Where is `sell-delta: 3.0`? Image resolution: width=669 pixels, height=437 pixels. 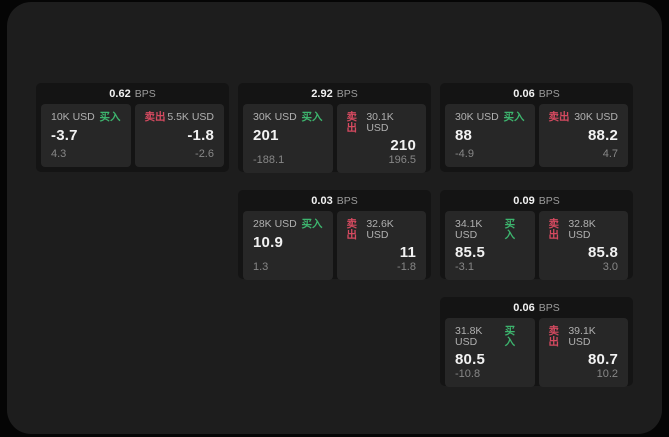 sell-delta: 3.0 is located at coordinates (610, 266).